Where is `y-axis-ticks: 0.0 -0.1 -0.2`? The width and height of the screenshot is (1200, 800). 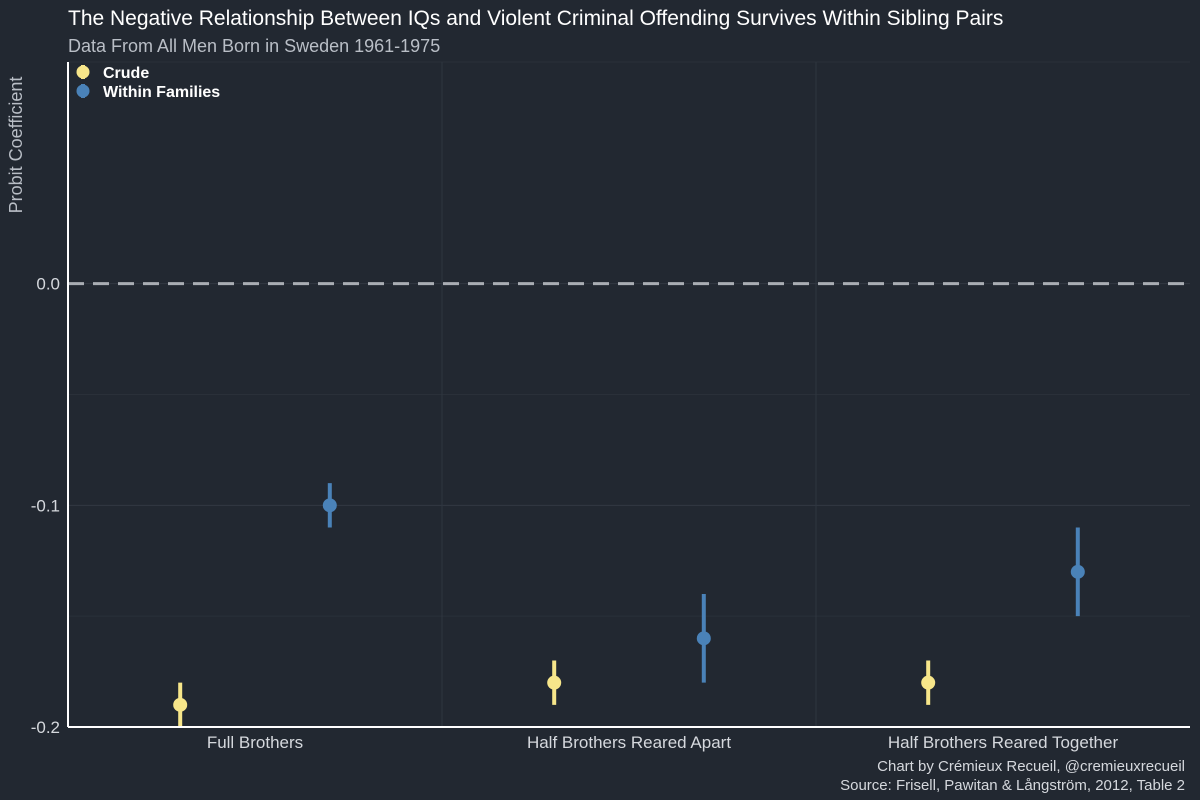 y-axis-ticks: 0.0 -0.1 -0.2 is located at coordinates (45, 506).